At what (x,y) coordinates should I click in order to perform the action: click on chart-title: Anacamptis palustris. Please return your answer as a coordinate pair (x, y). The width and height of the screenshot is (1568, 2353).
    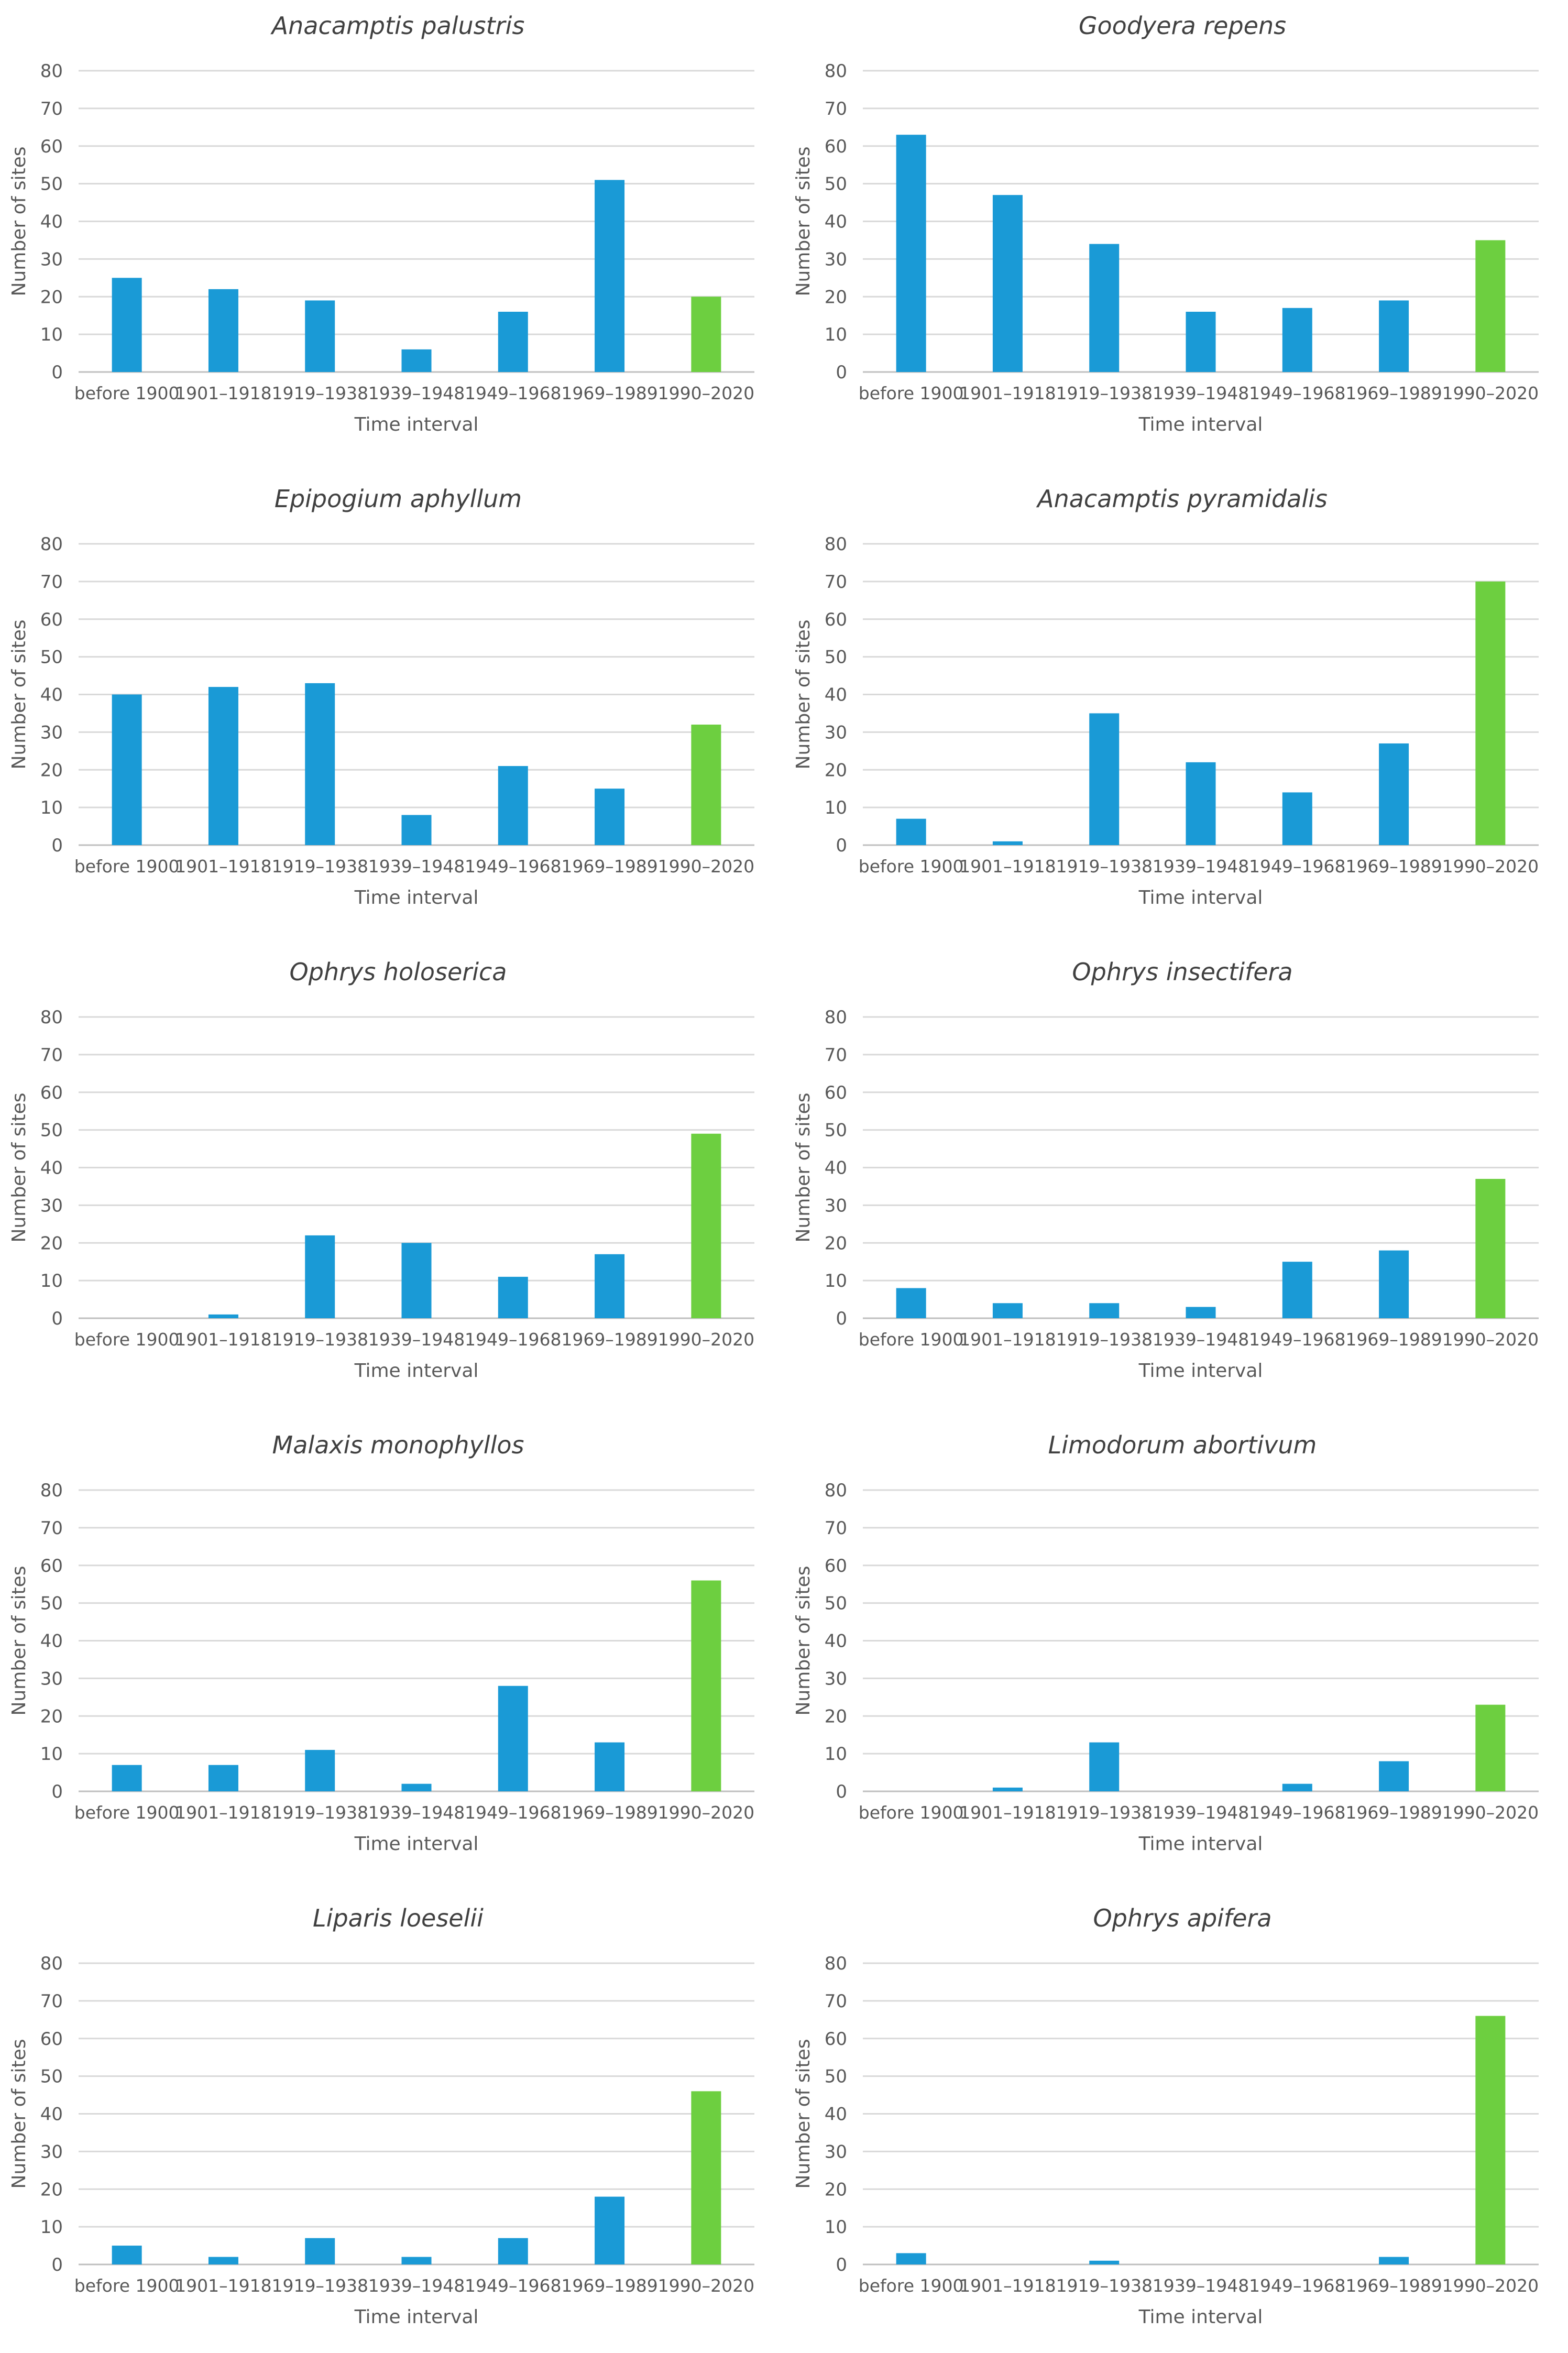
    Looking at the image, I should click on (398, 26).